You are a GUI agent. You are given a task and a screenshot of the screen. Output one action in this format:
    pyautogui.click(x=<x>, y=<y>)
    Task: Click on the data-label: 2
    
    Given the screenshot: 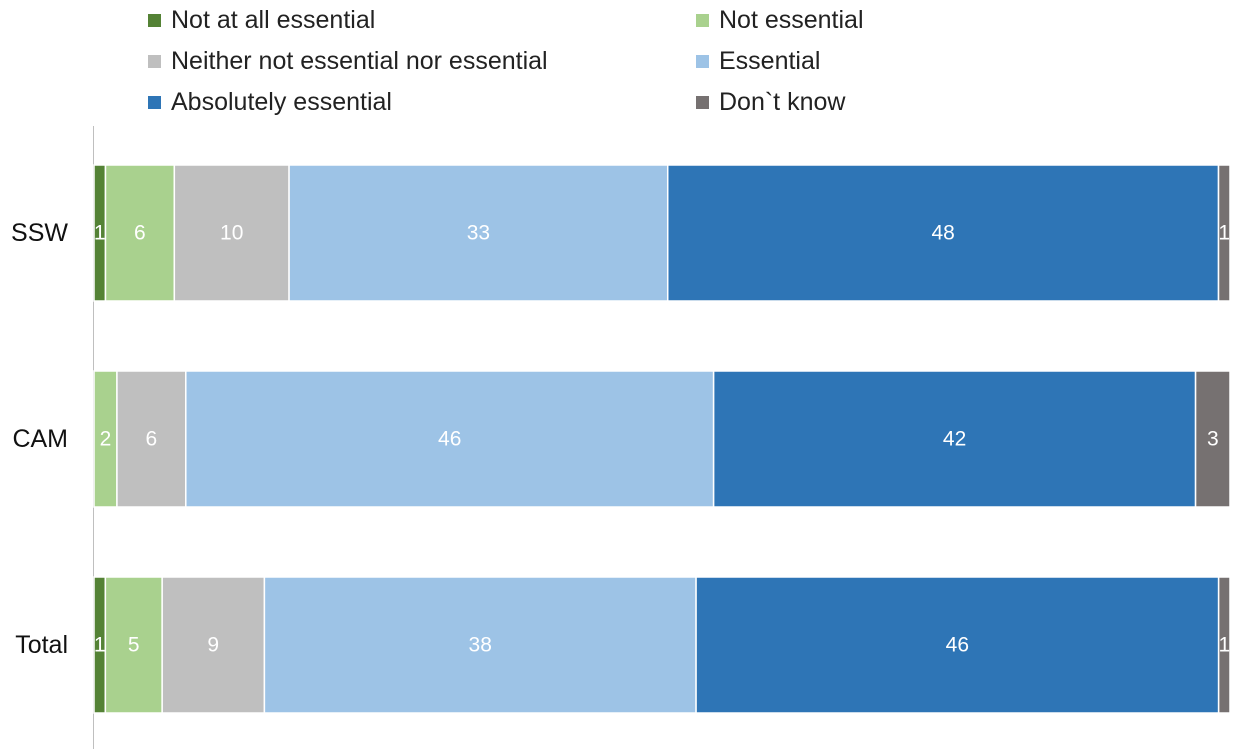 What is the action you would take?
    pyautogui.click(x=106, y=439)
    